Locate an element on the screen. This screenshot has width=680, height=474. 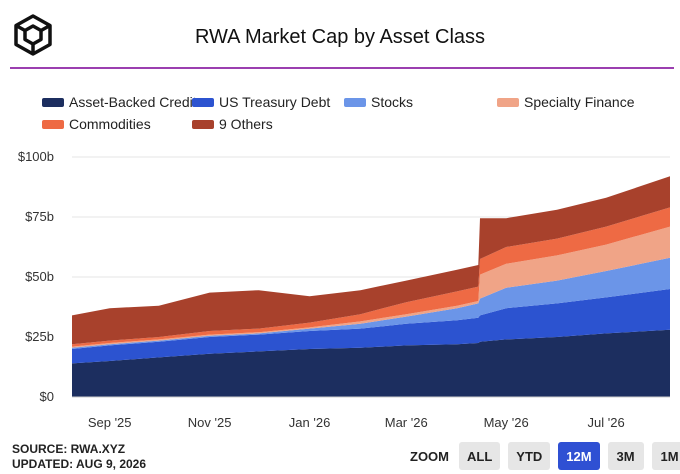
x-tick-label: Mar '26 is located at coordinates (406, 422).